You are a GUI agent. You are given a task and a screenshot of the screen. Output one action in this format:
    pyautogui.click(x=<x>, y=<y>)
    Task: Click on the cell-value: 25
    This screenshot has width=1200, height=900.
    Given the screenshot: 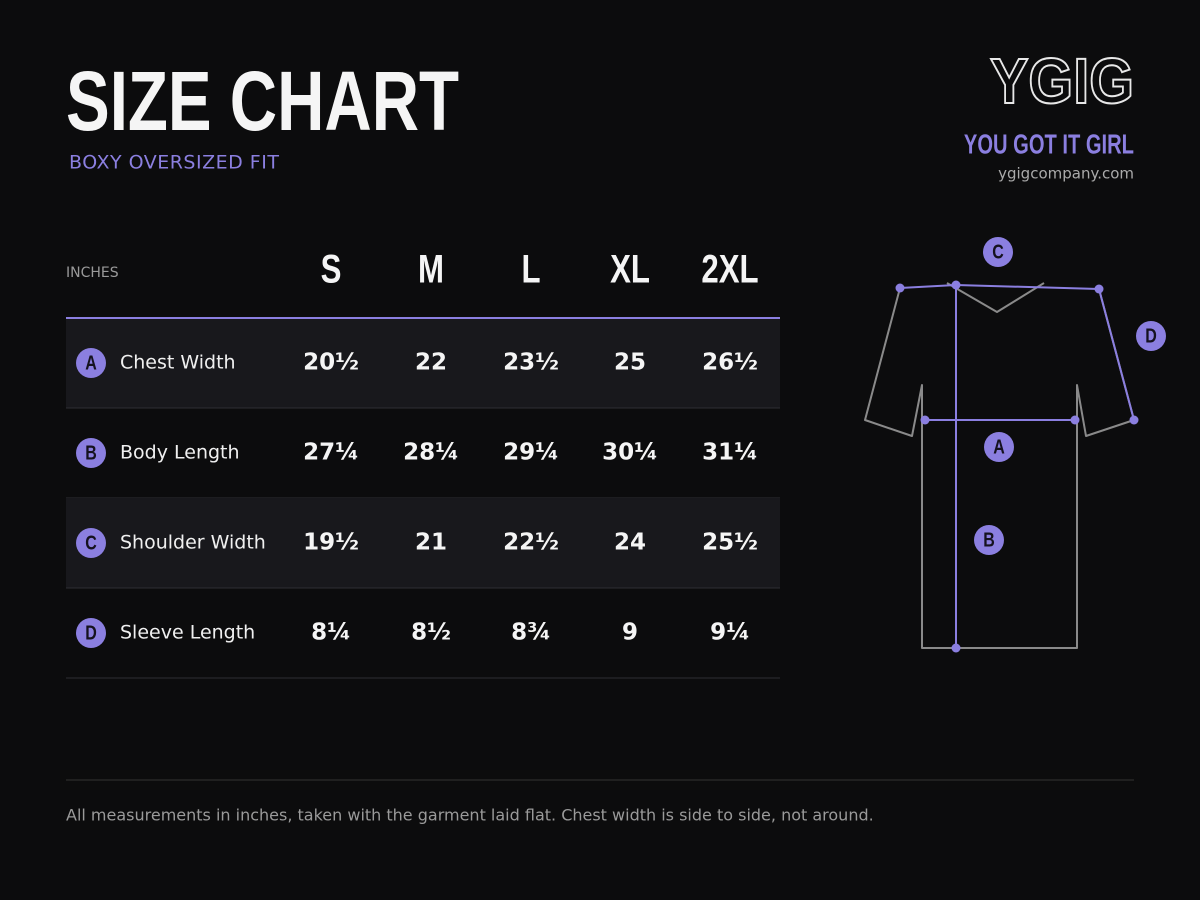 What is the action you would take?
    pyautogui.click(x=630, y=363)
    